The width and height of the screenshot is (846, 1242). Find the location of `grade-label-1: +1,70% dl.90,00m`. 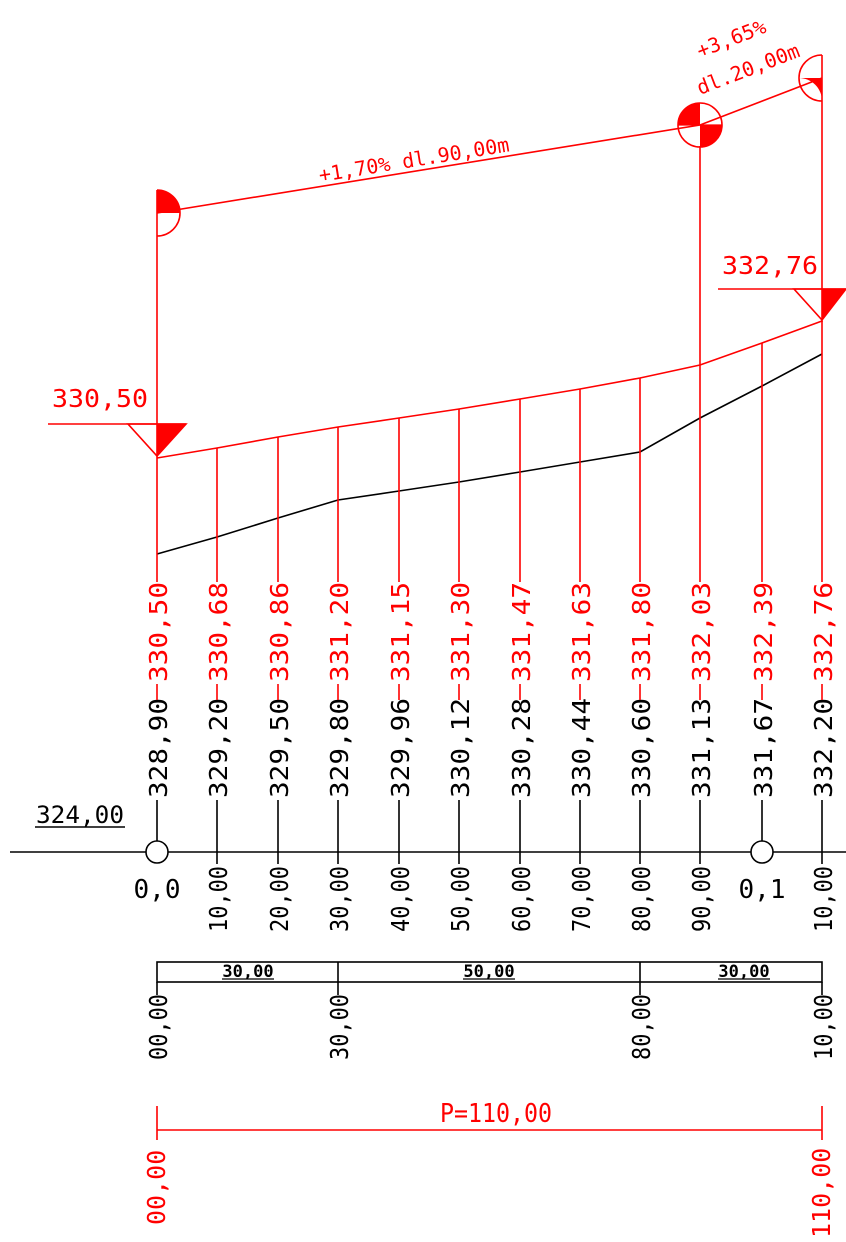

grade-label-1: +1,70% dl.90,00m is located at coordinates (414, 159).